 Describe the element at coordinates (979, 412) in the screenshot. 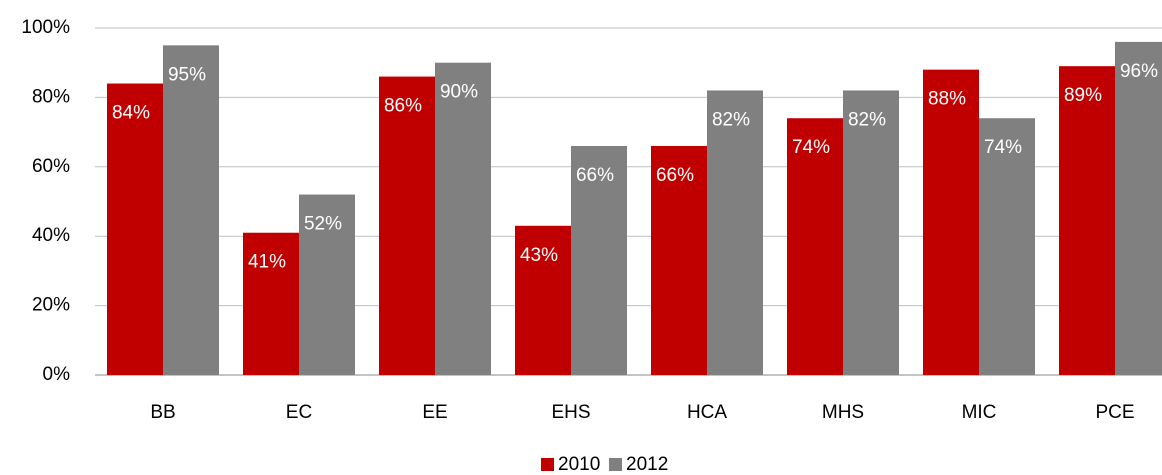

I see `x-tick-label: MIC` at that location.